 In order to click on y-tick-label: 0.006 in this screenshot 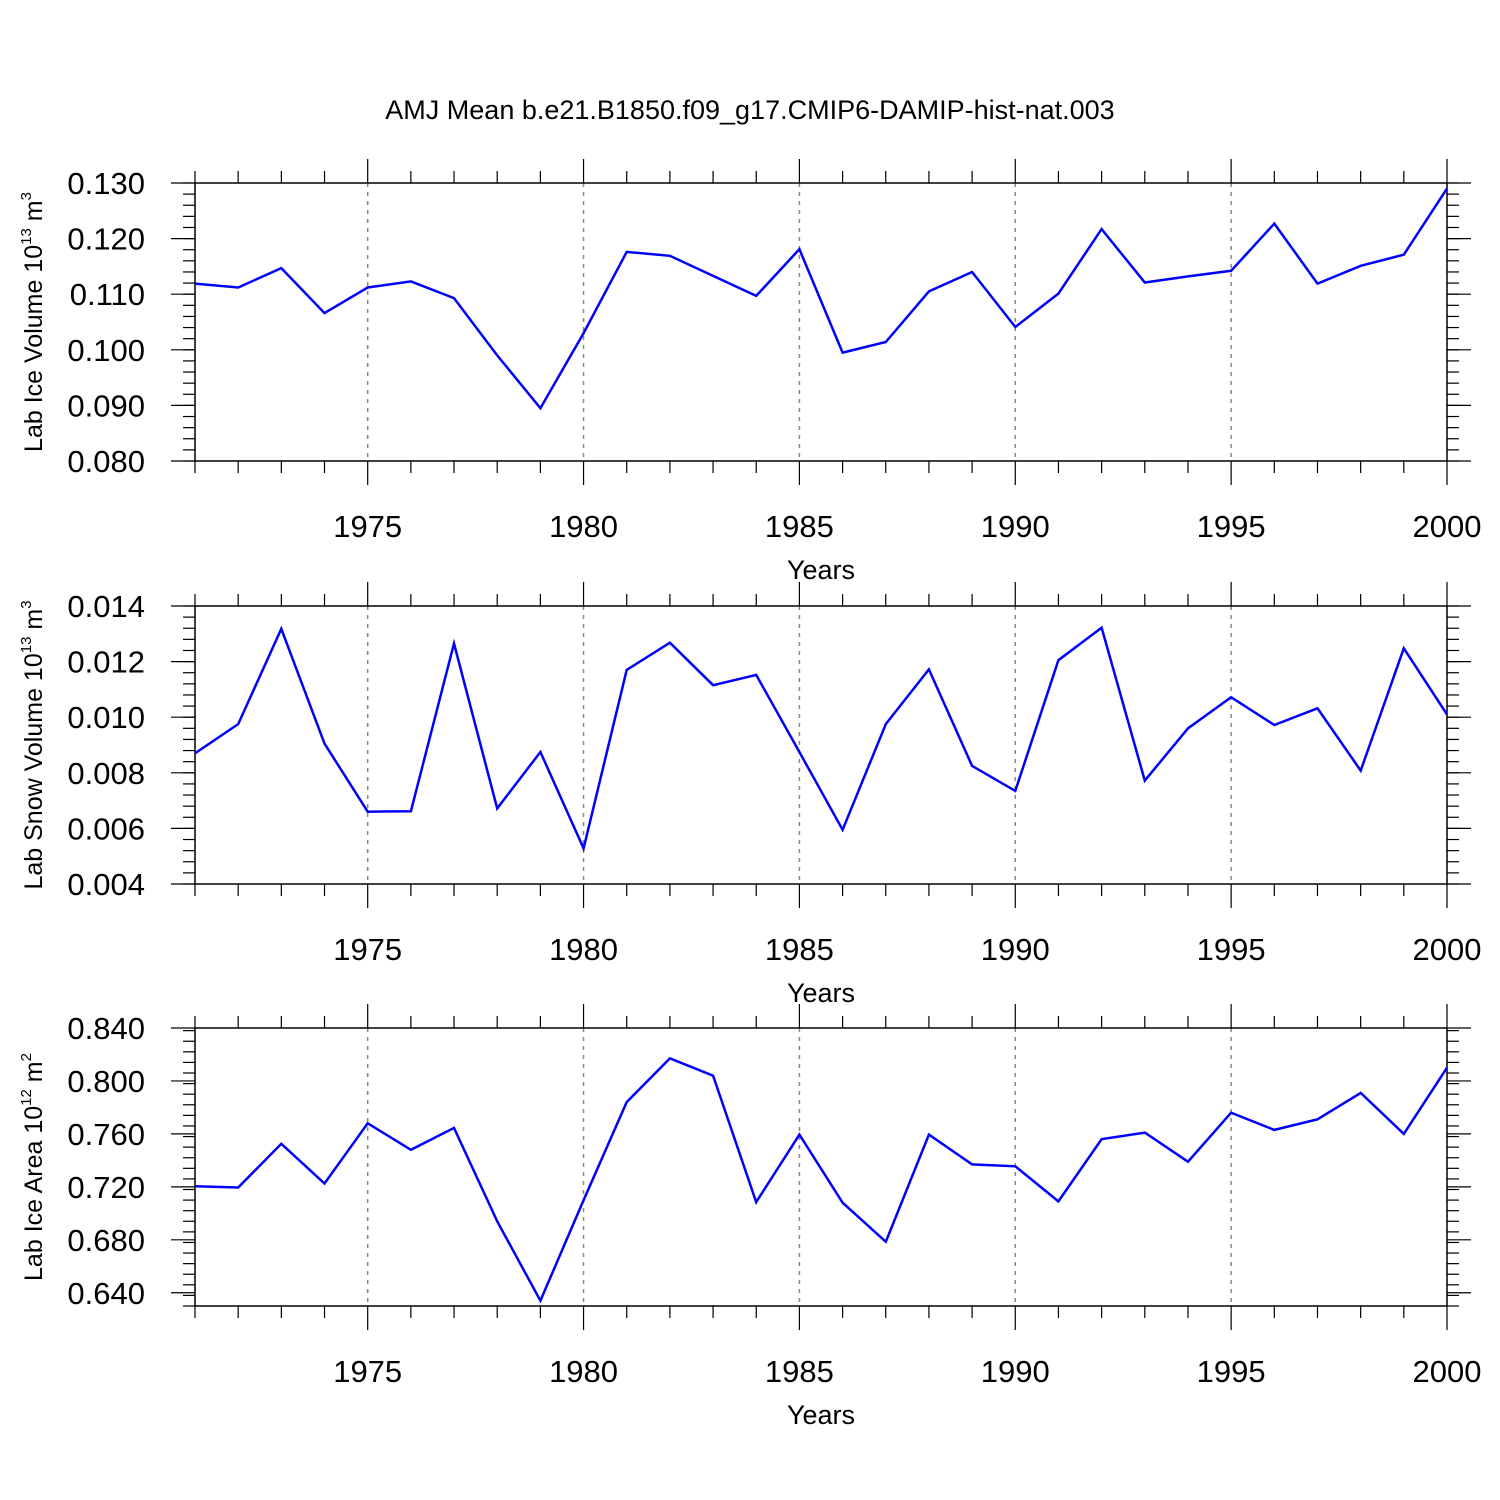, I will do `click(106, 828)`.